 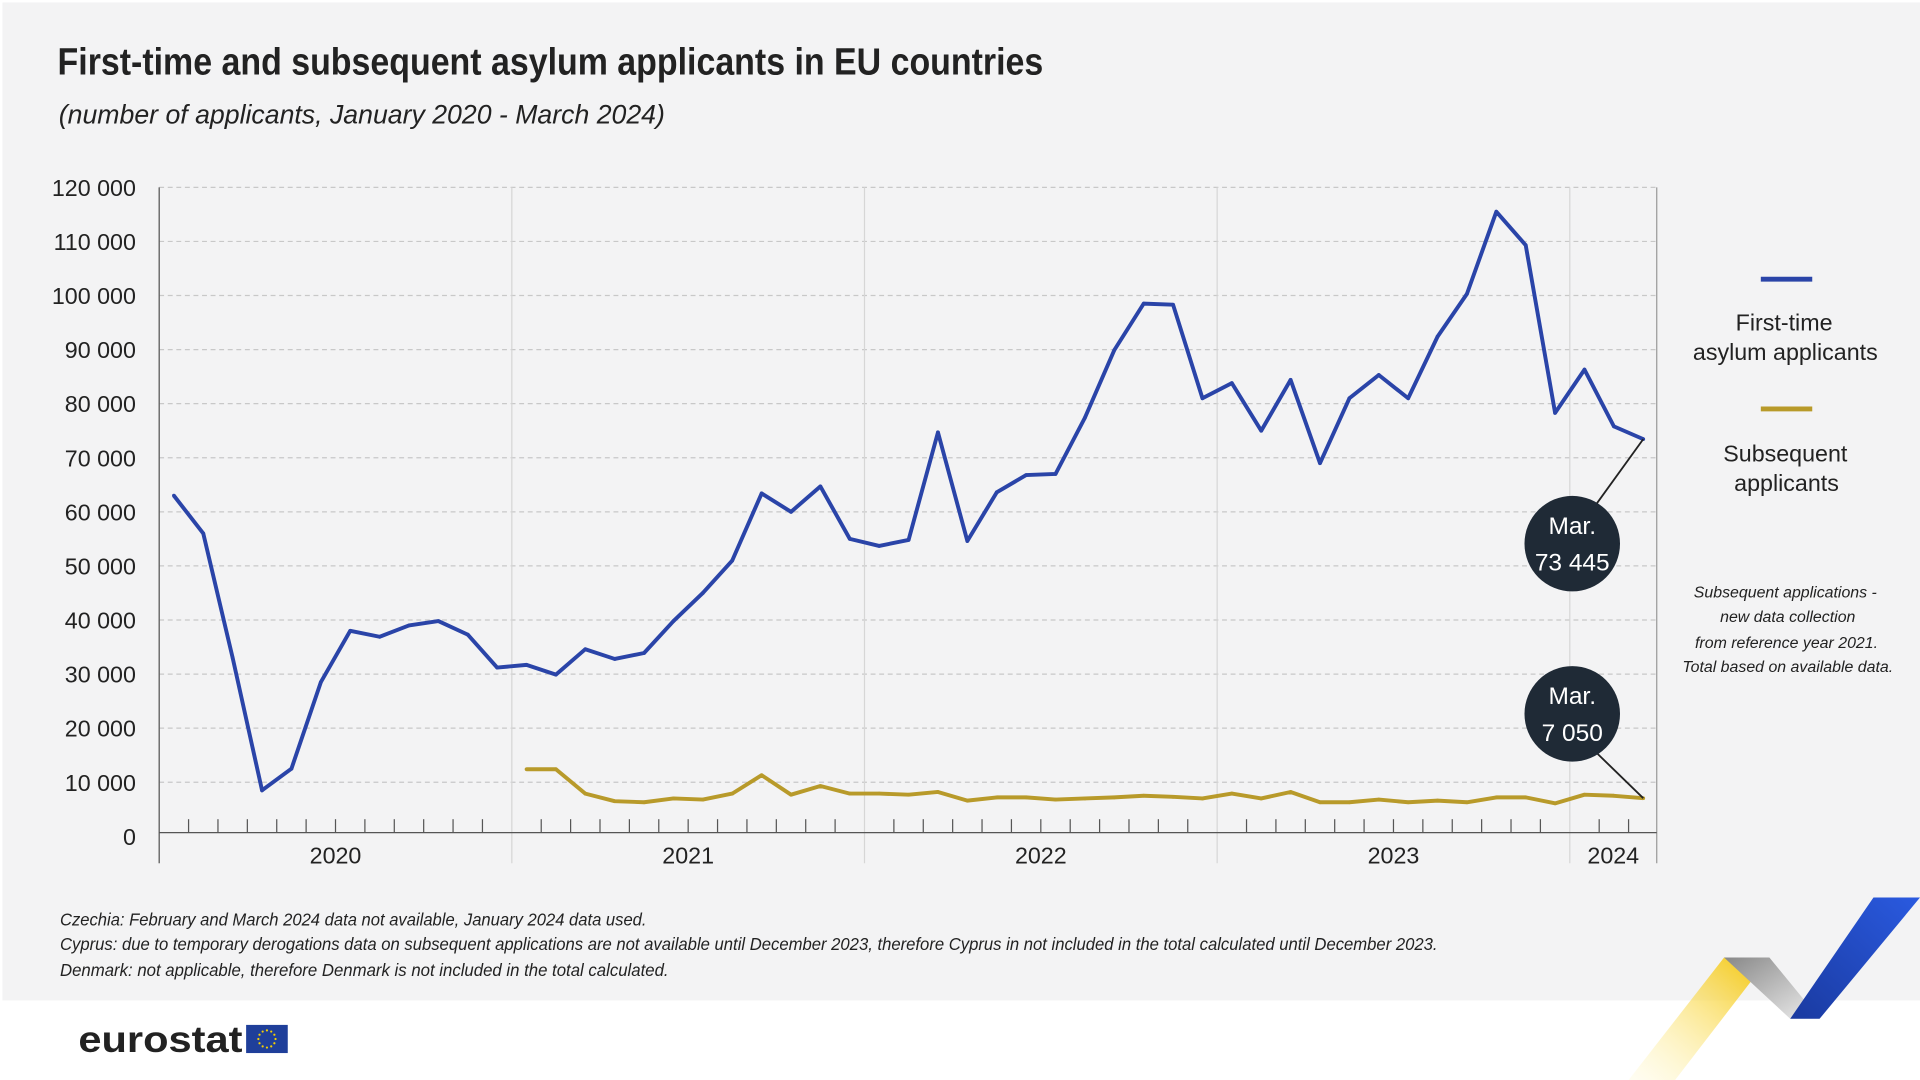 What do you see at coordinates (1785, 454) in the screenshot?
I see `legend-label-subsequent-1: Subsequent` at bounding box center [1785, 454].